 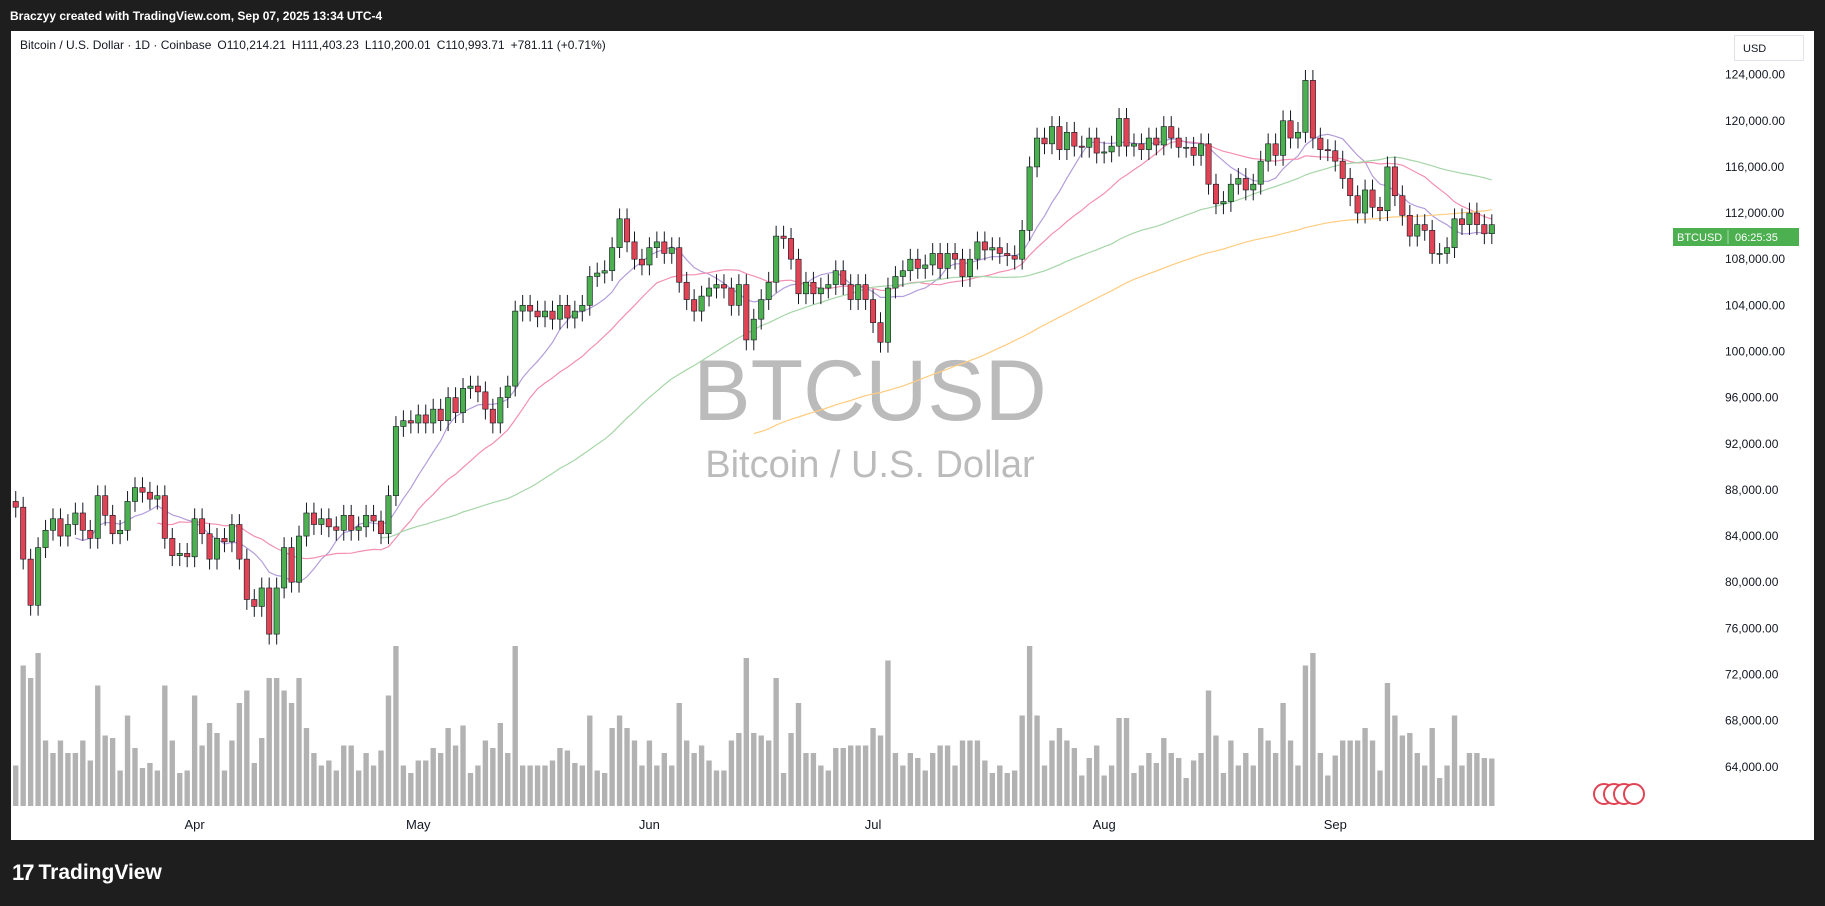 I want to click on y-tick-label: 84,000.00, so click(x=1752, y=536).